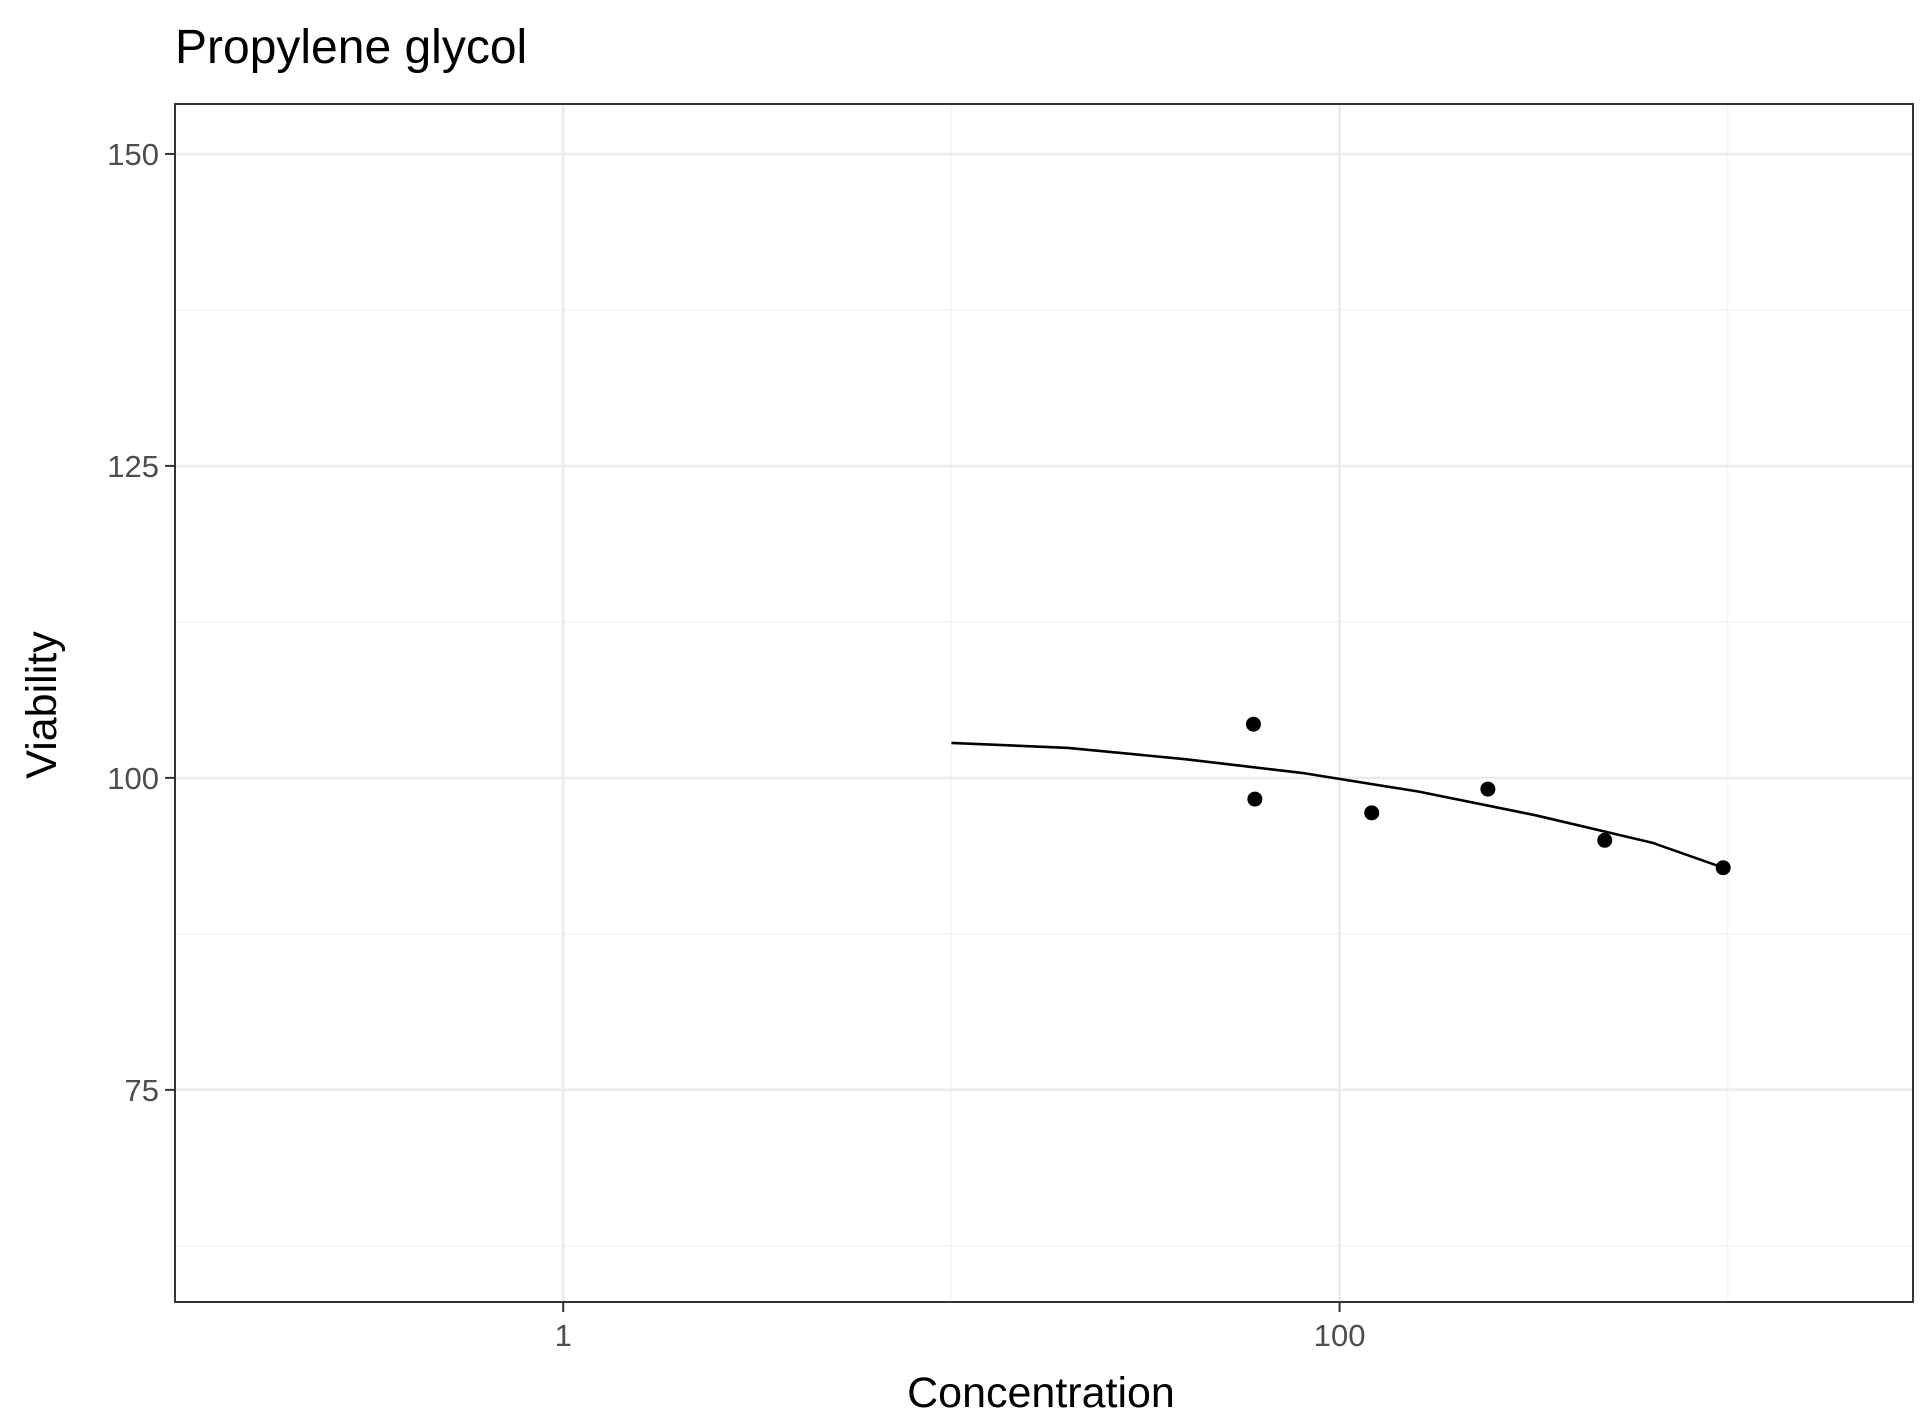 Image resolution: width=1931 pixels, height=1428 pixels. I want to click on x-axis-title: Concentration, so click(1041, 1393).